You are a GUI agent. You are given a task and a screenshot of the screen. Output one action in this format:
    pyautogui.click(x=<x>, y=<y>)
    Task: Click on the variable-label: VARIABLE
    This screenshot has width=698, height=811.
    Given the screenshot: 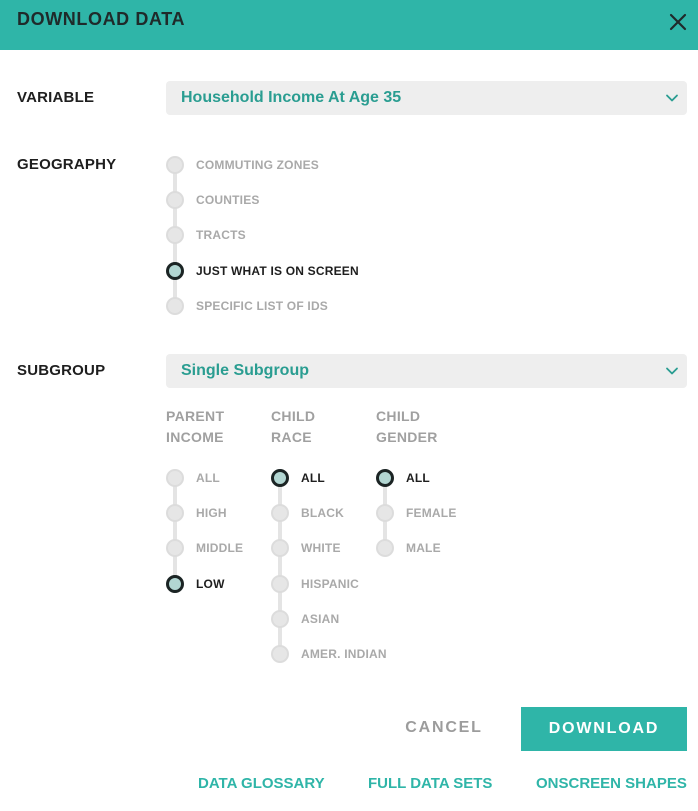 What is the action you would take?
    pyautogui.click(x=56, y=97)
    